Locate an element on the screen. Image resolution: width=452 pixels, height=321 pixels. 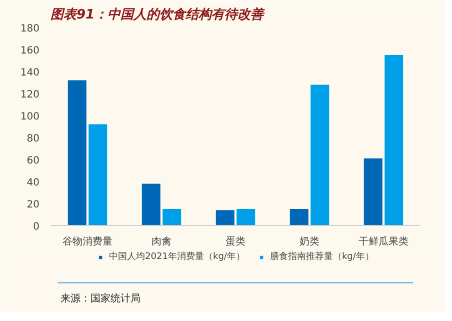
y-tick-label: 40 is located at coordinates (33, 183).